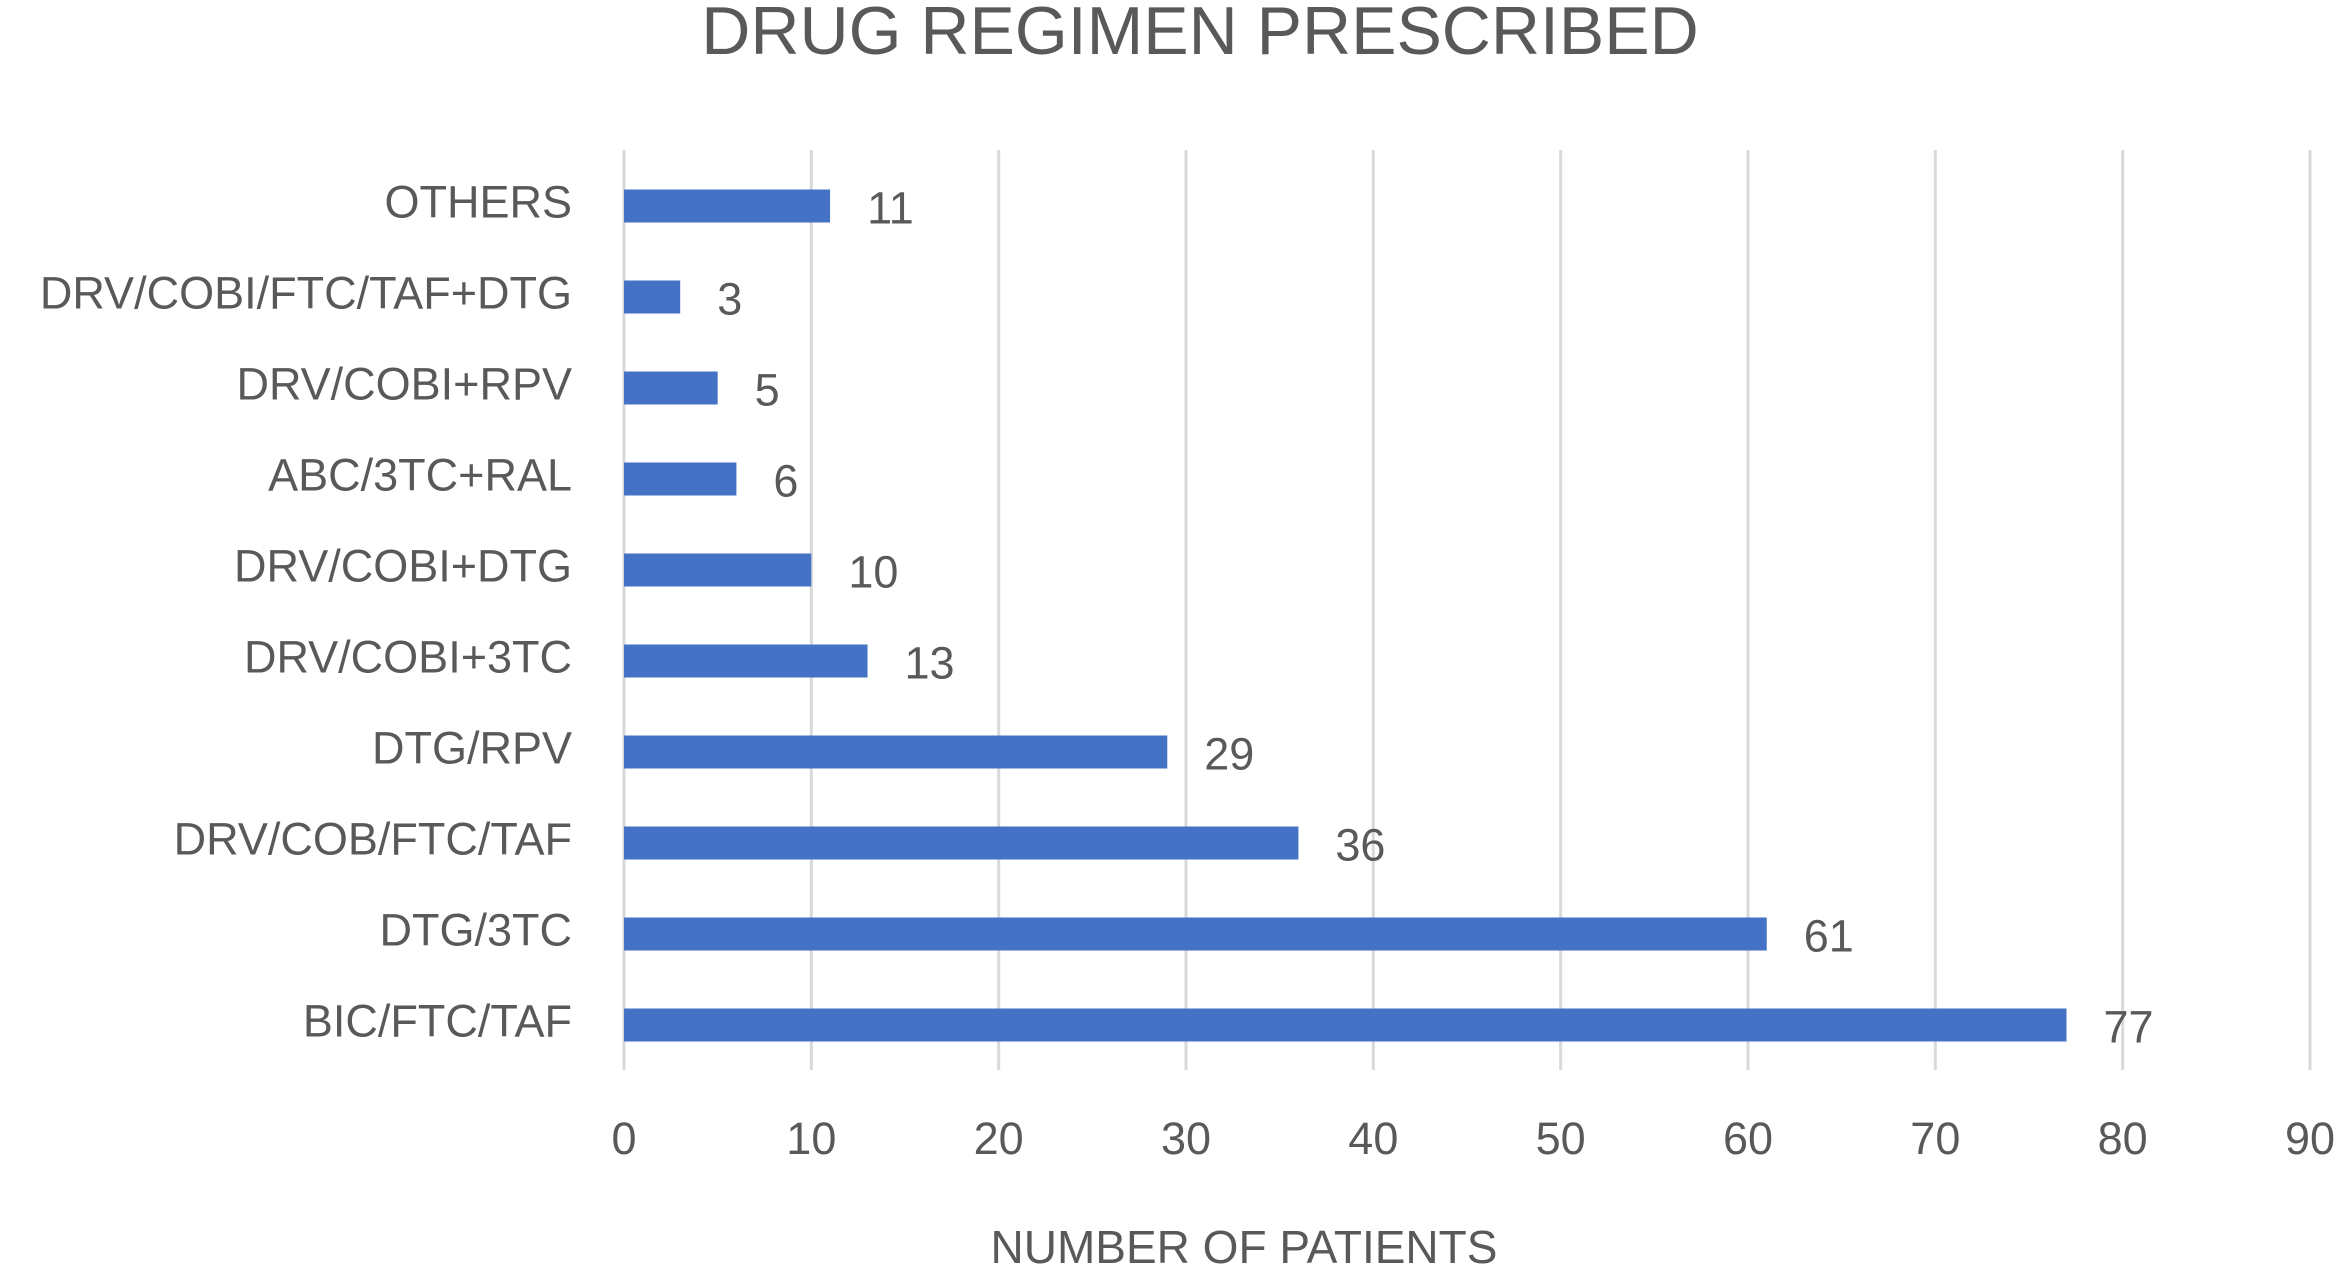 The width and height of the screenshot is (2341, 1284). Describe the element at coordinates (1199, 34) in the screenshot. I see `chart-title: DRUG REGIMEN PRESCRIBED` at that location.